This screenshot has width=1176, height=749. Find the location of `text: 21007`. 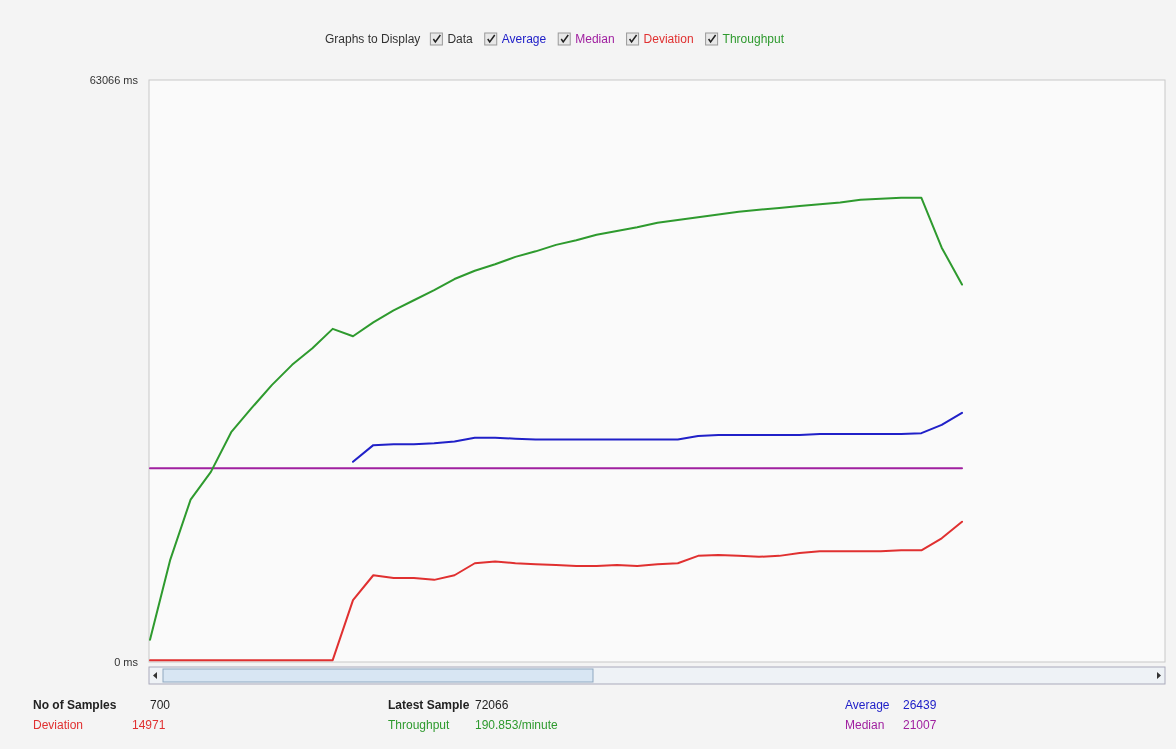

text: 21007 is located at coordinates (920, 725).